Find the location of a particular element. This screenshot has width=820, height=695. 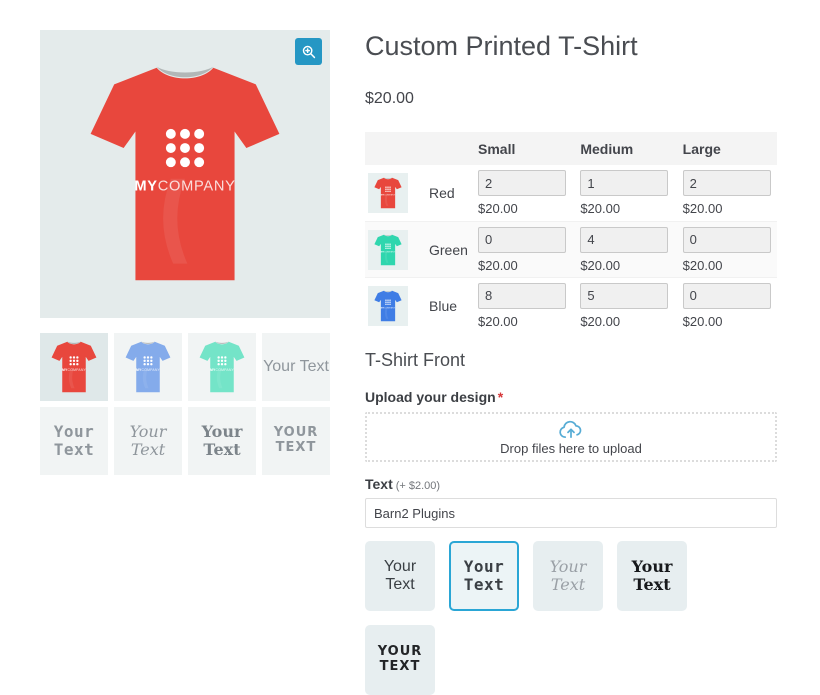

qty-input-blue-large is located at coordinates (726, 295).